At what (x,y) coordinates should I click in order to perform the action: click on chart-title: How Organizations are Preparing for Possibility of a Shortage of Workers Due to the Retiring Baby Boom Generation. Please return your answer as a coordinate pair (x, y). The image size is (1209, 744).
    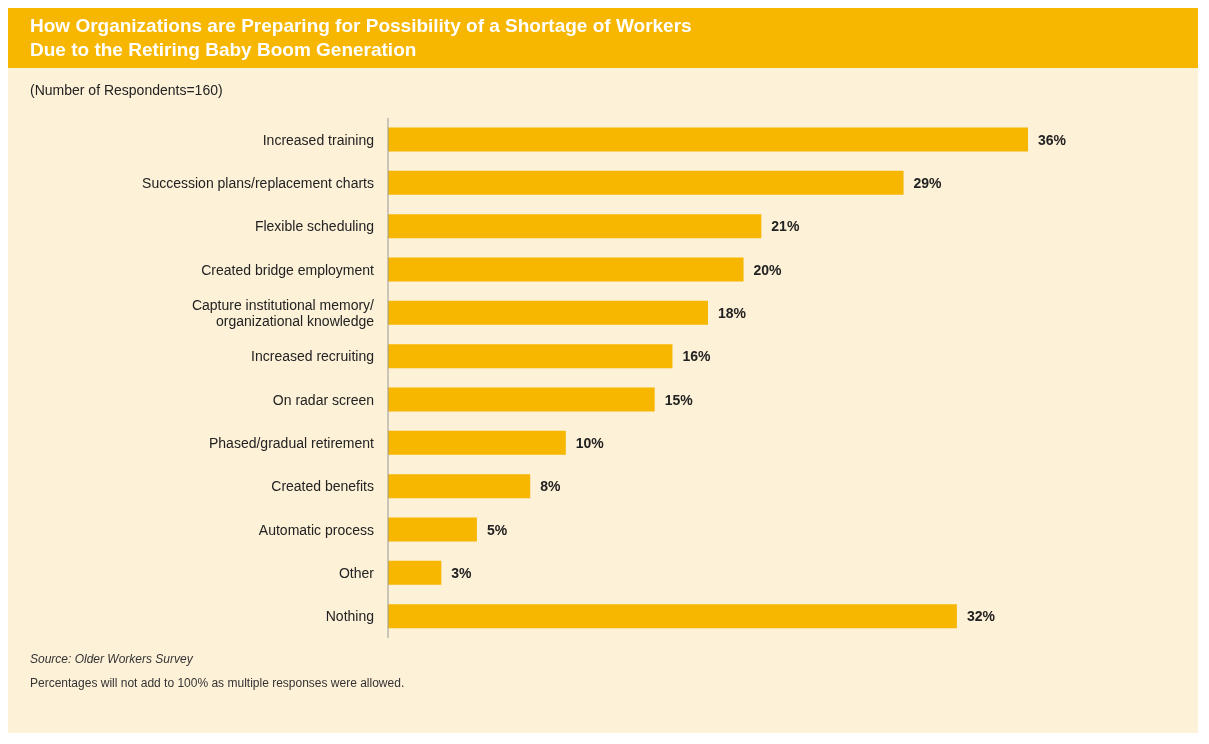
    Looking at the image, I should click on (361, 38).